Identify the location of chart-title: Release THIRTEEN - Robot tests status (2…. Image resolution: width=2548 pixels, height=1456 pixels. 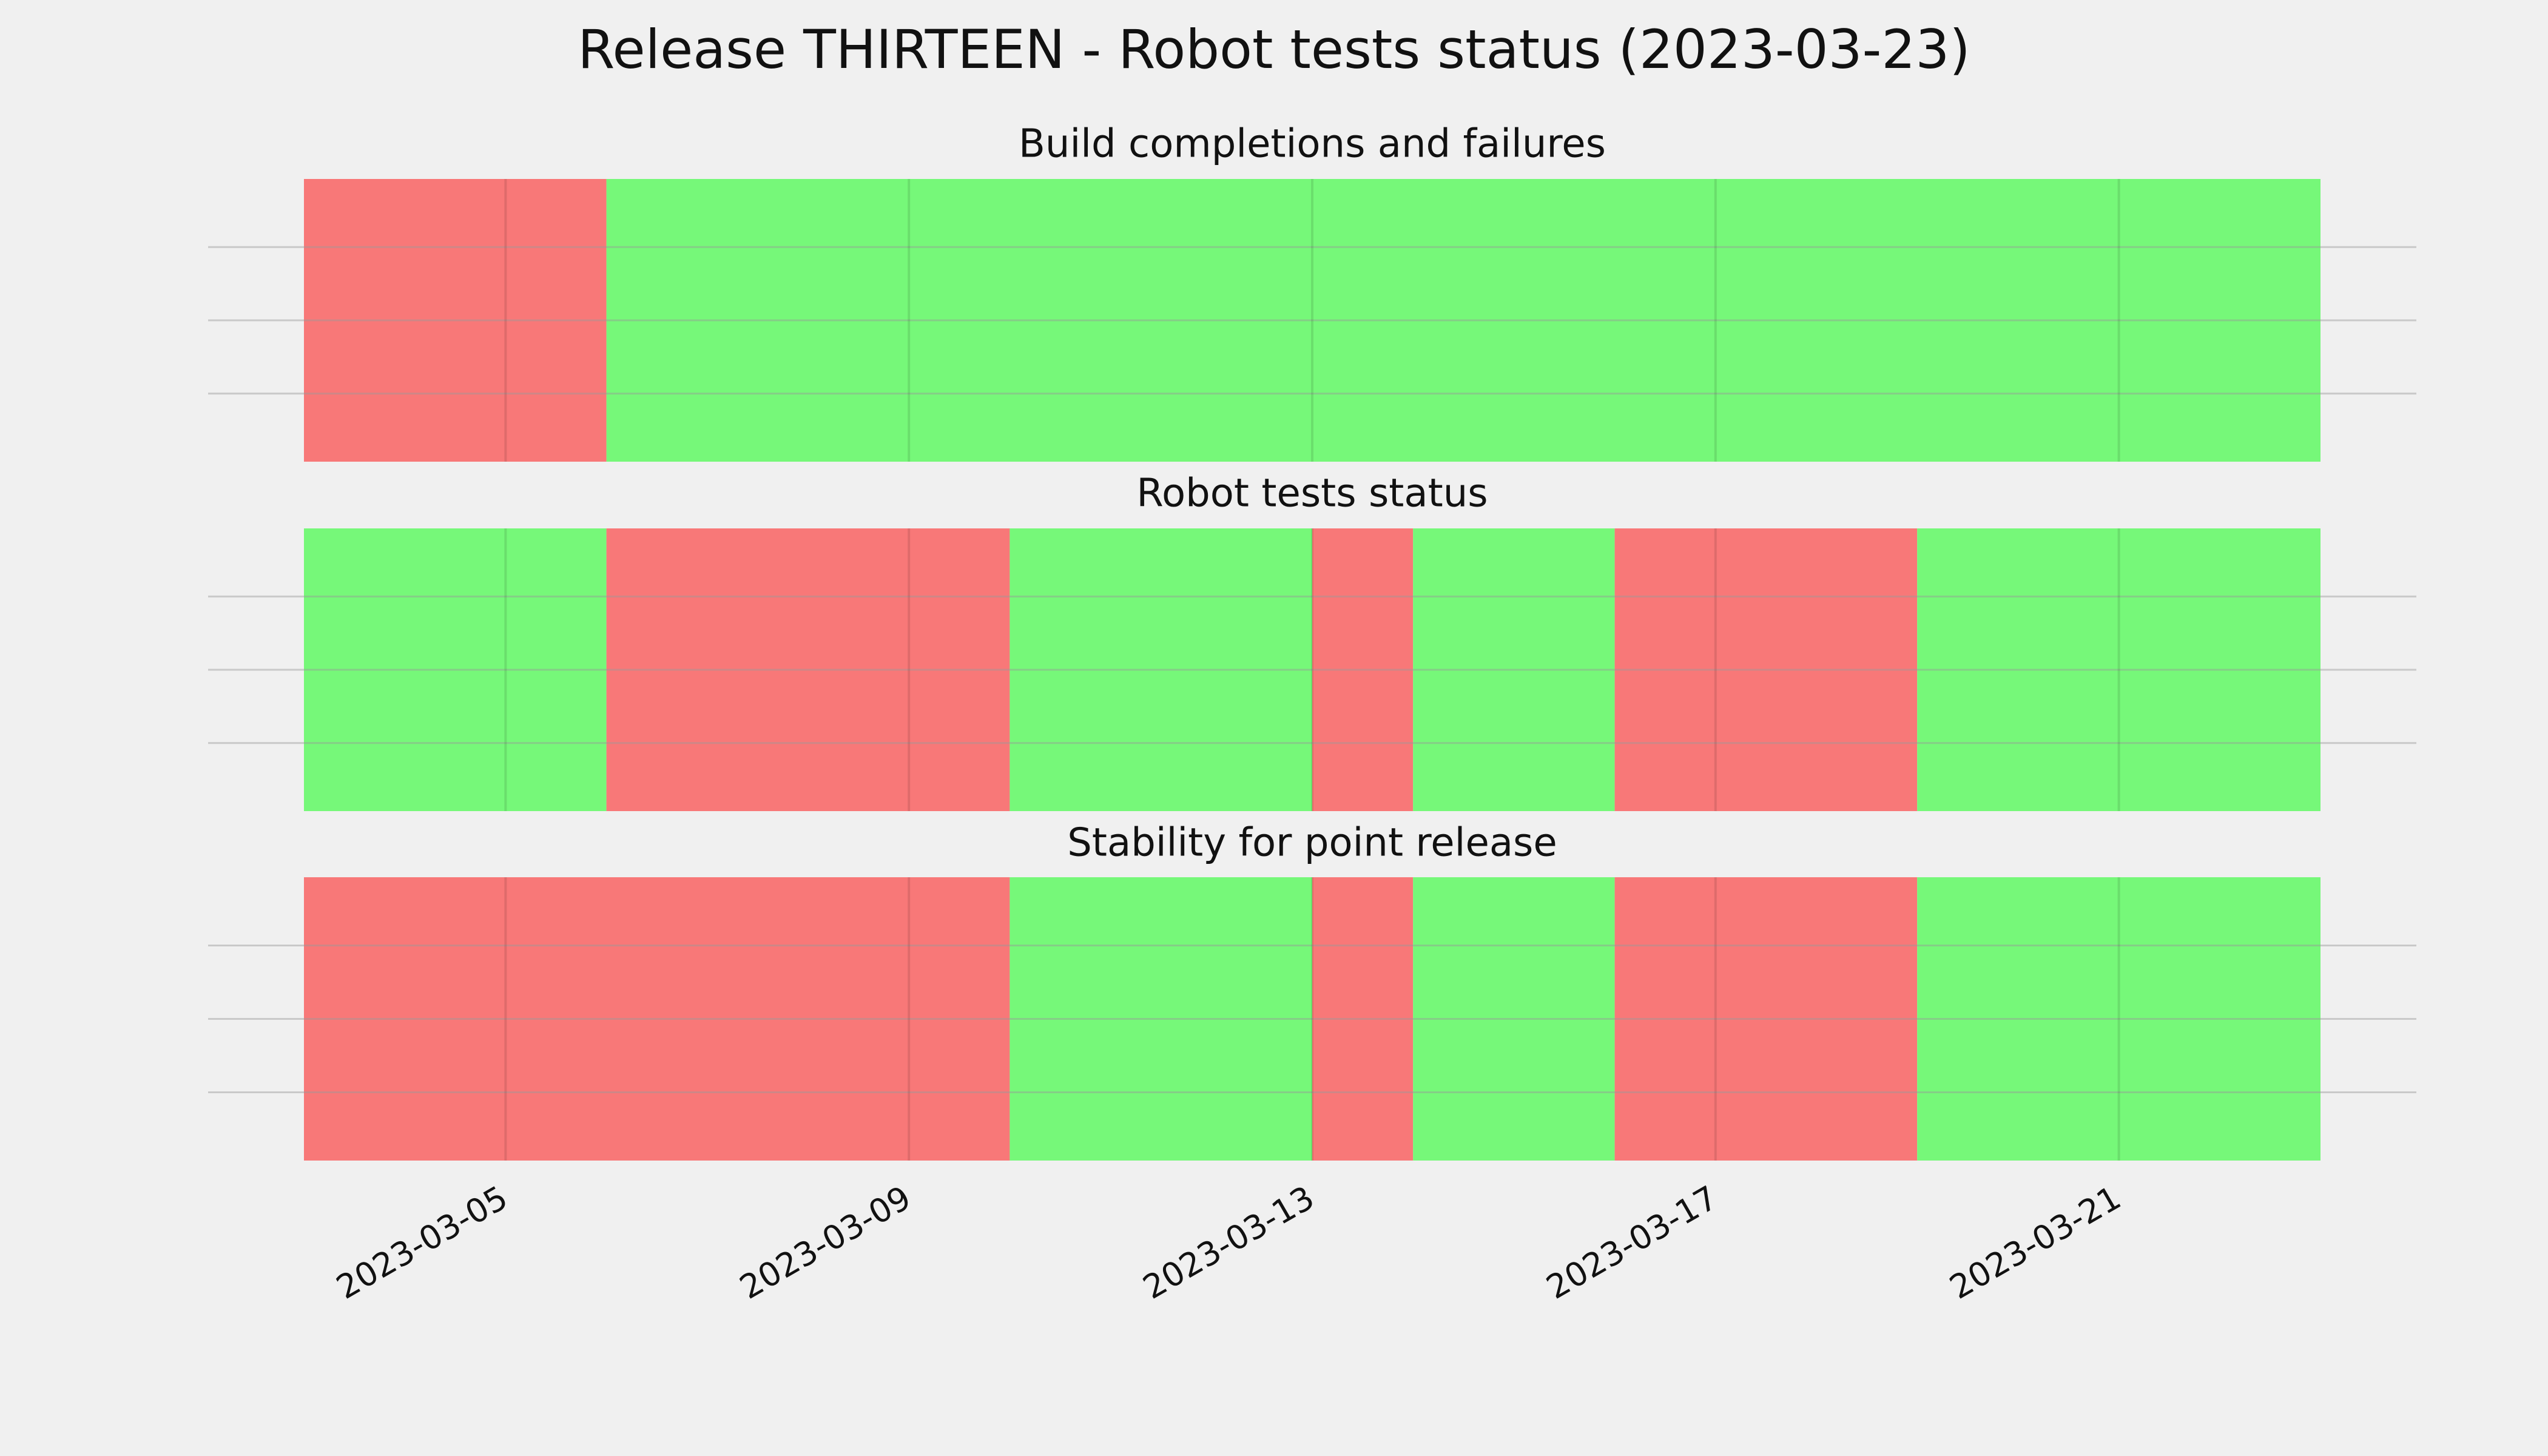
(1274, 49).